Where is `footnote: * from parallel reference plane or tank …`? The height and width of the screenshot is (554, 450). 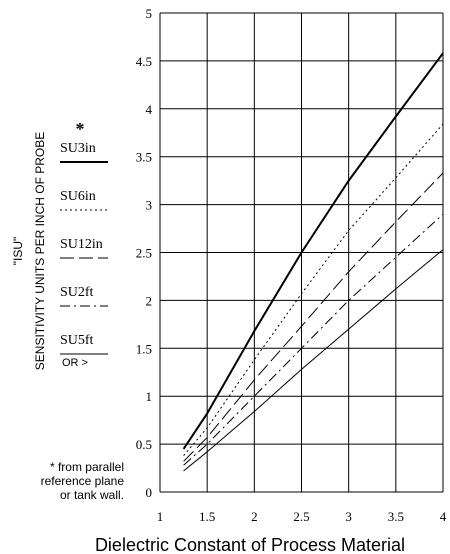 footnote: * from parallel reference plane or tank … is located at coordinates (83, 481).